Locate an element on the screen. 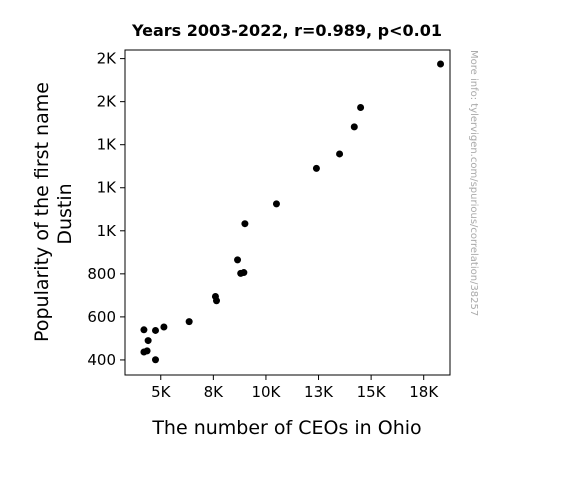 This screenshot has height=500, width=575. x-tick-label: 5K is located at coordinates (161, 392).